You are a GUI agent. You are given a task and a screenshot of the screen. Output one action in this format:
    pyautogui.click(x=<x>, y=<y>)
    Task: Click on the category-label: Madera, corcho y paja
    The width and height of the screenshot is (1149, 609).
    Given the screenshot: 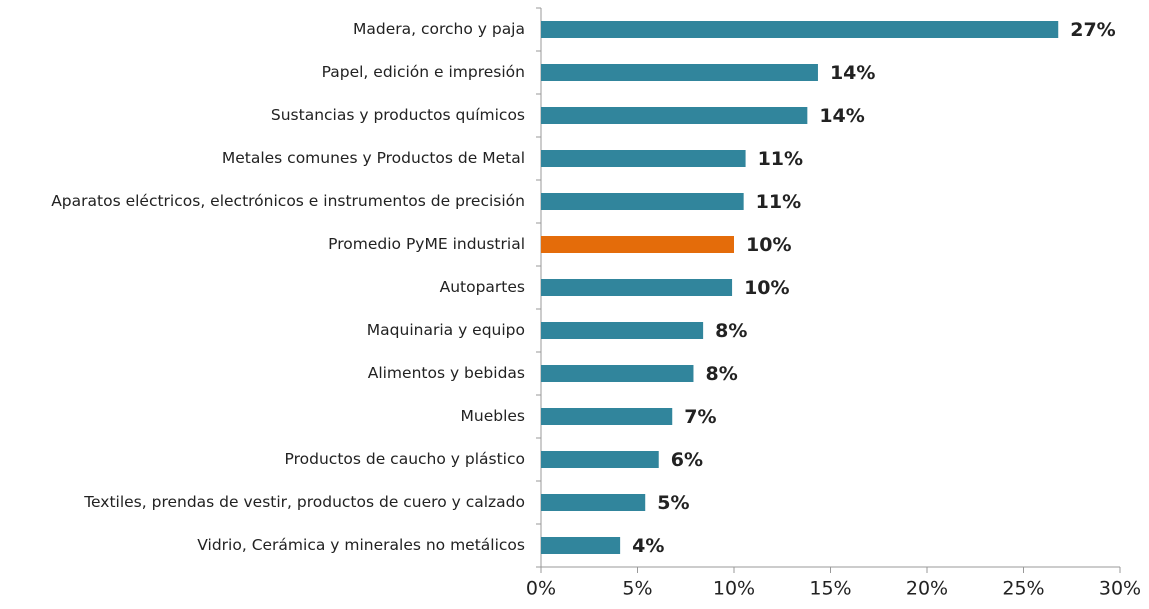 What is the action you would take?
    pyautogui.click(x=439, y=29)
    